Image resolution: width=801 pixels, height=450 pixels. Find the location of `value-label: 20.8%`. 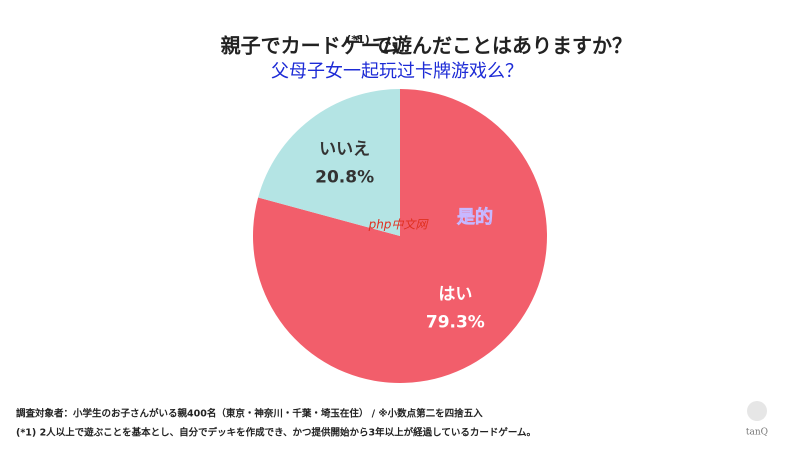

value-label: 20.8% is located at coordinates (344, 178).